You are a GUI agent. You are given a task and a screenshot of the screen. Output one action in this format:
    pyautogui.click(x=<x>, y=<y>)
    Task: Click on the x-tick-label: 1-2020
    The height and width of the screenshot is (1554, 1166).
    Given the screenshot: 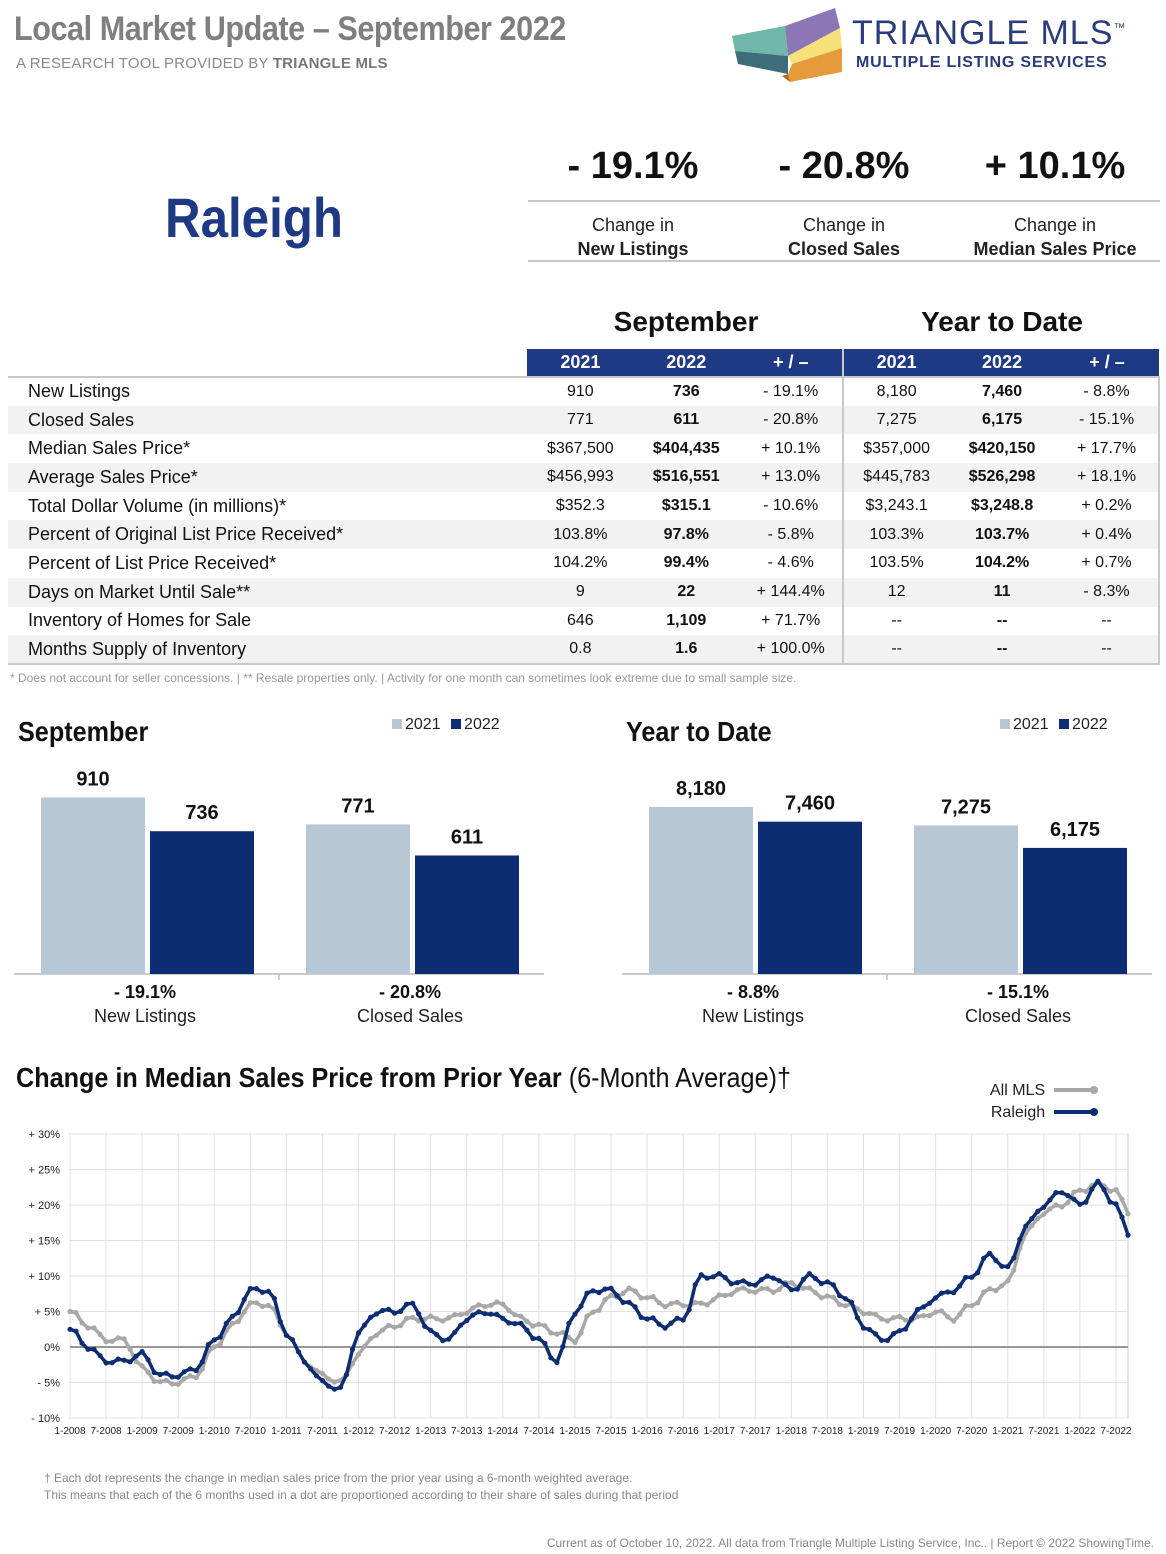 What is the action you would take?
    pyautogui.click(x=936, y=1431)
    